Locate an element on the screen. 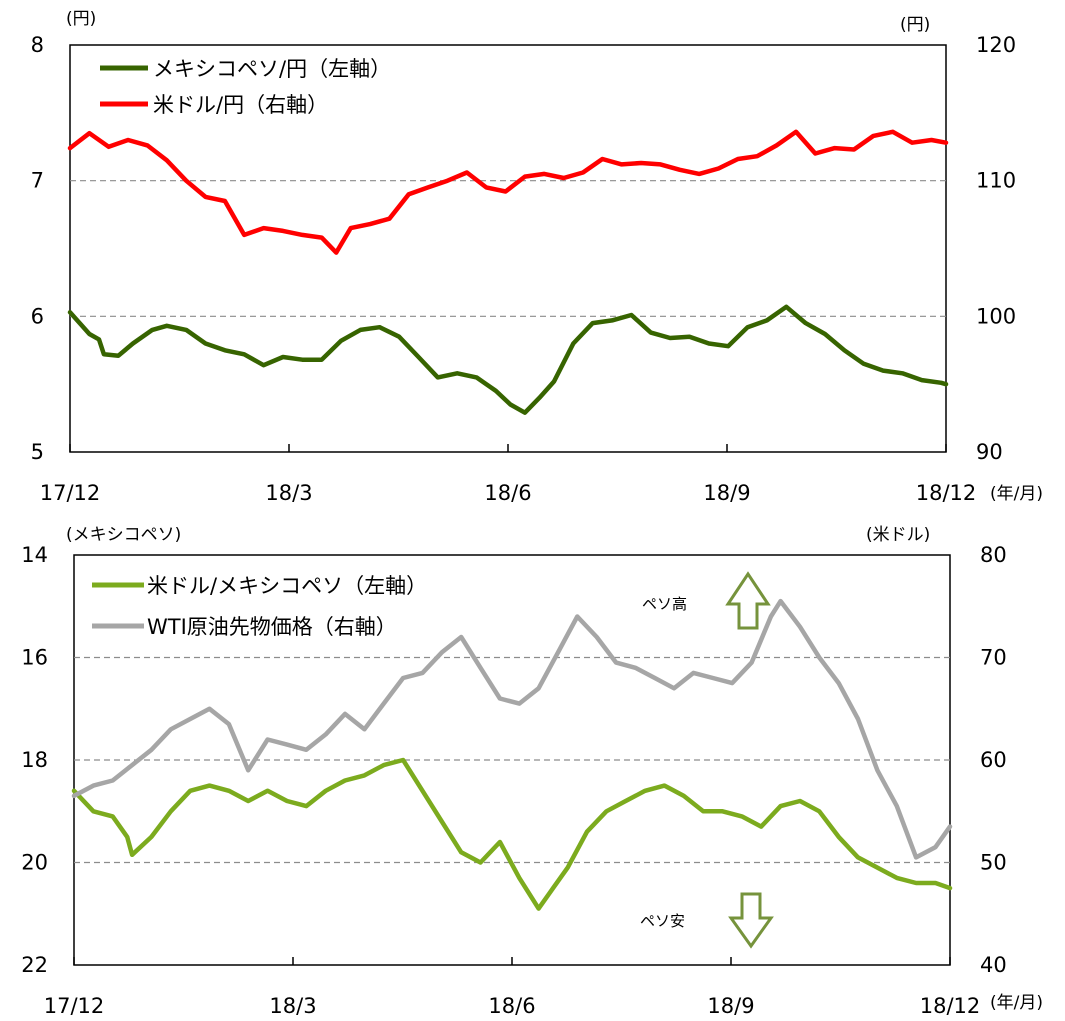 This screenshot has width=1065, height=1021. y-left-tick-labels-top: 5 6 7 8 is located at coordinates (37, 248).